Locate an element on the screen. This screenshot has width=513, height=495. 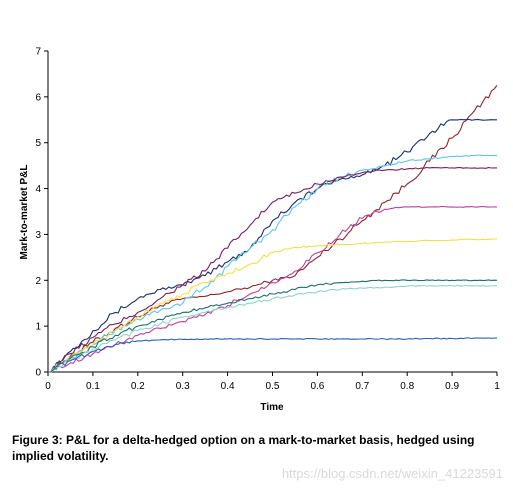
y-tick-label: 3 is located at coordinates (38, 235).